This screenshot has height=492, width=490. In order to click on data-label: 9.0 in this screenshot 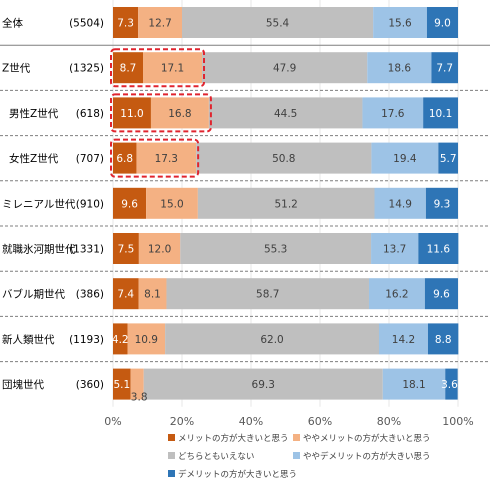, I will do `click(442, 24)`.